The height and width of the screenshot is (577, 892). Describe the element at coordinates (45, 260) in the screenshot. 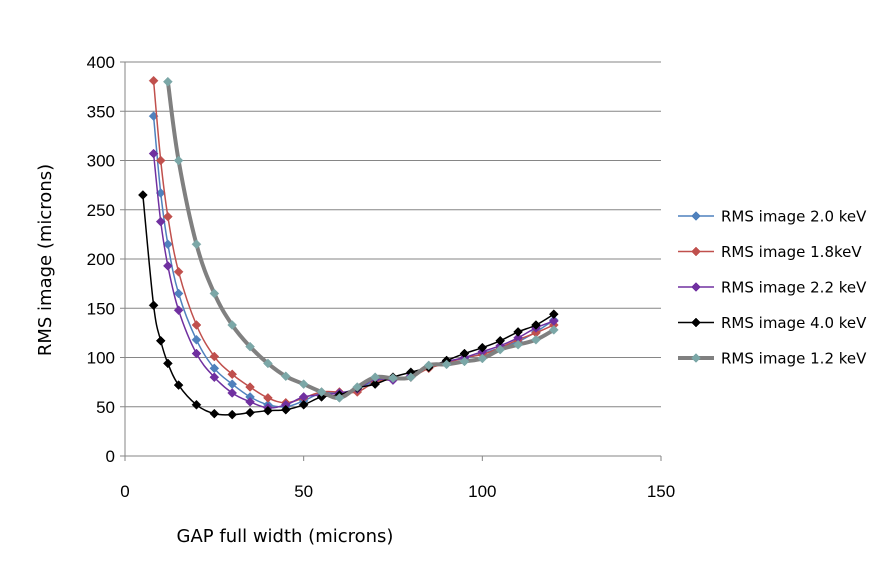

I see `y-axis-title: RMS image (microns)` at that location.